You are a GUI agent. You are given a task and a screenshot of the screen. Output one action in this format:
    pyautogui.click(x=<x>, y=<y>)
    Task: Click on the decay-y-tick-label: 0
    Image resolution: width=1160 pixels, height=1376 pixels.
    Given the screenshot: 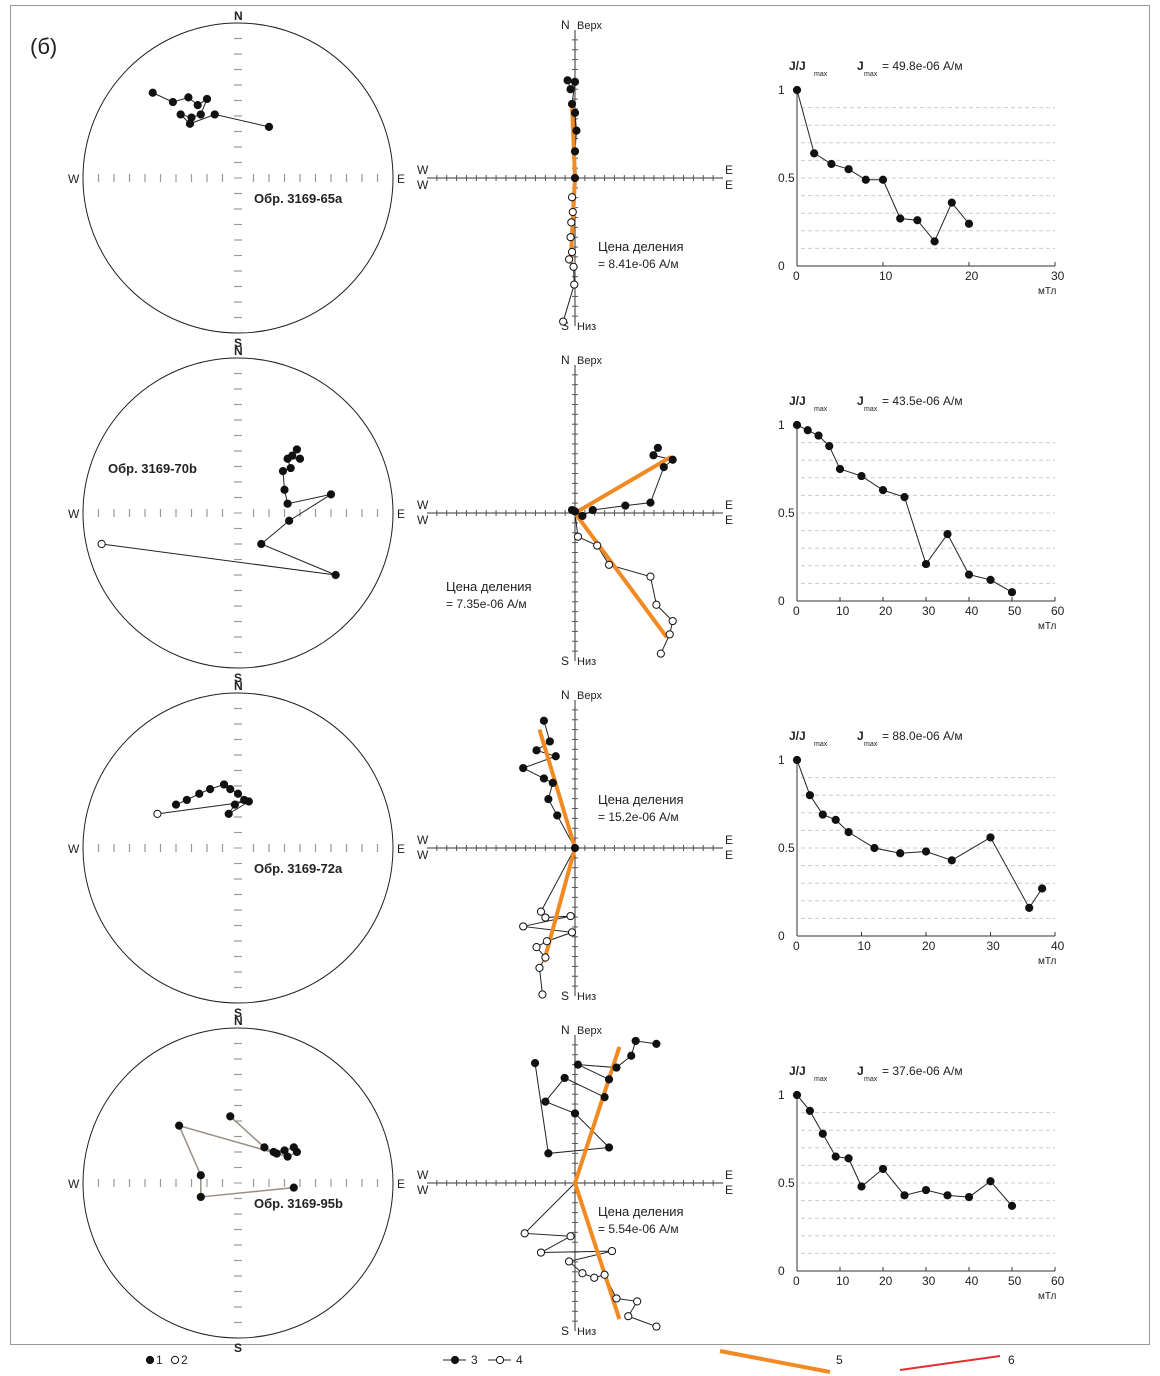 What is the action you would take?
    pyautogui.click(x=781, y=936)
    